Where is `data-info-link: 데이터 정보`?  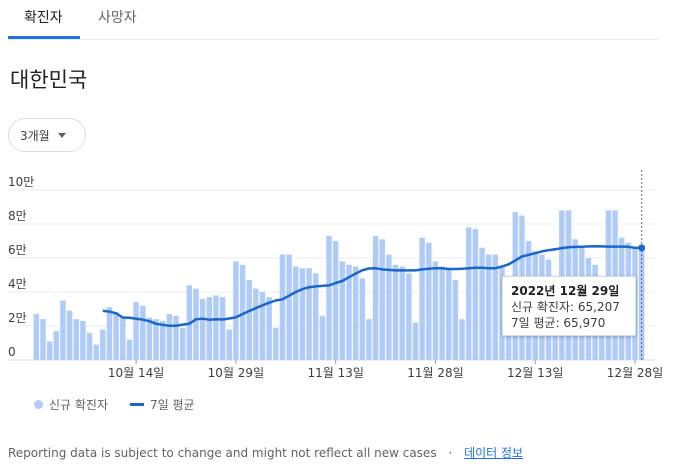
data-info-link: 데이터 정보 is located at coordinates (494, 453).